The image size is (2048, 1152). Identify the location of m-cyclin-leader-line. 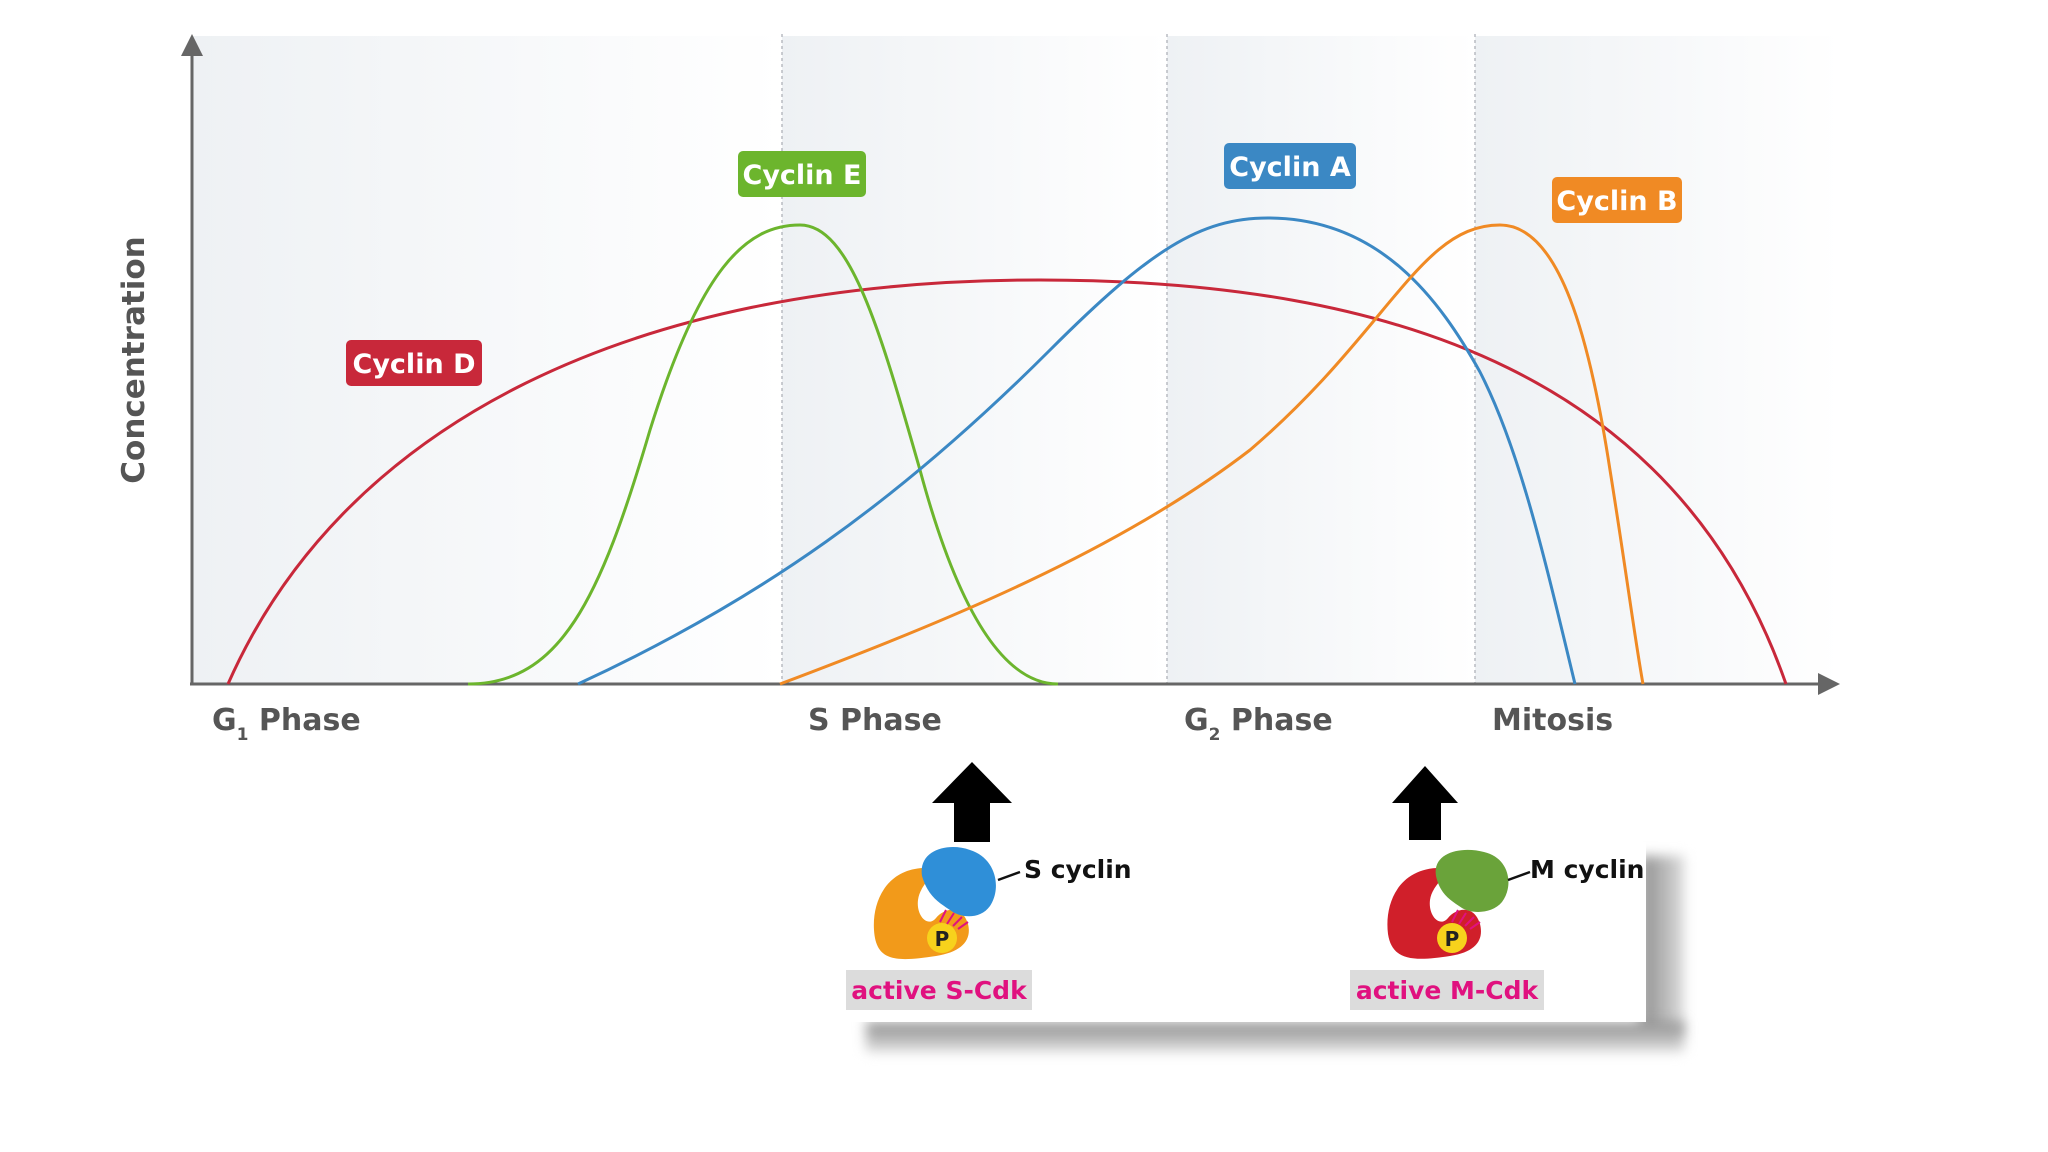
(1519, 876).